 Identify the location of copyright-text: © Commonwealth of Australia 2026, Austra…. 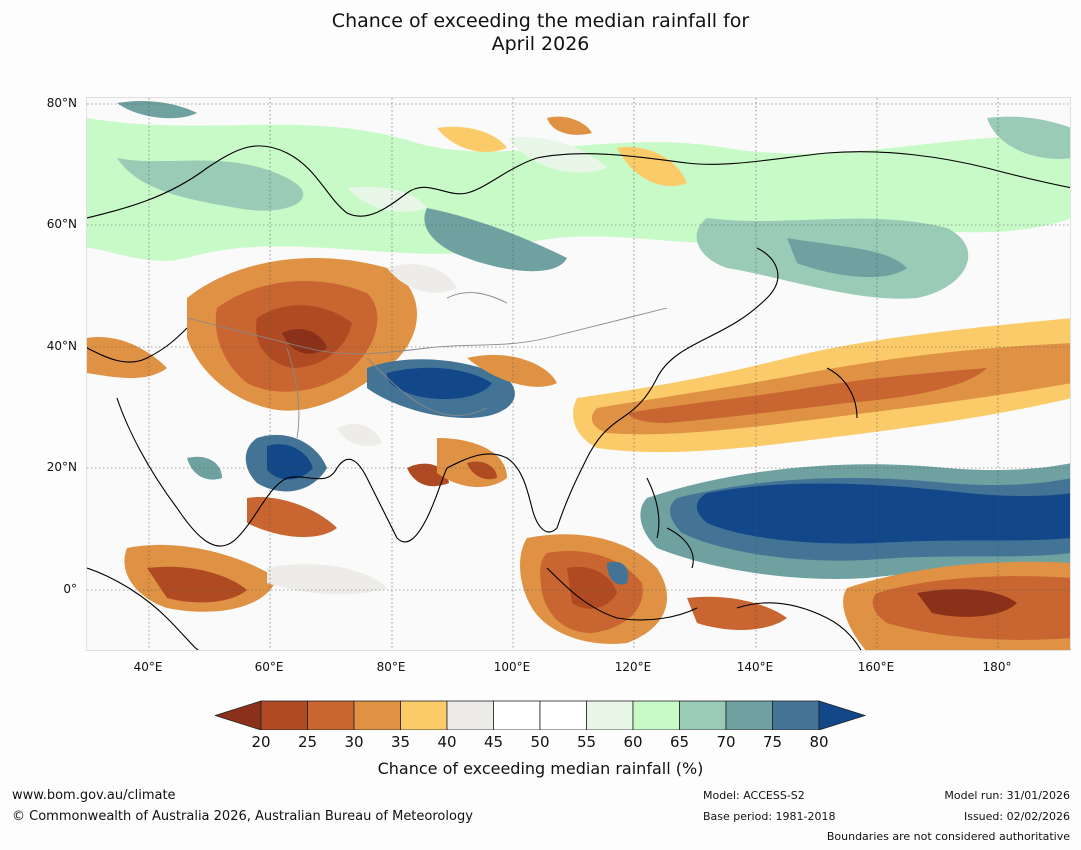
(242, 816).